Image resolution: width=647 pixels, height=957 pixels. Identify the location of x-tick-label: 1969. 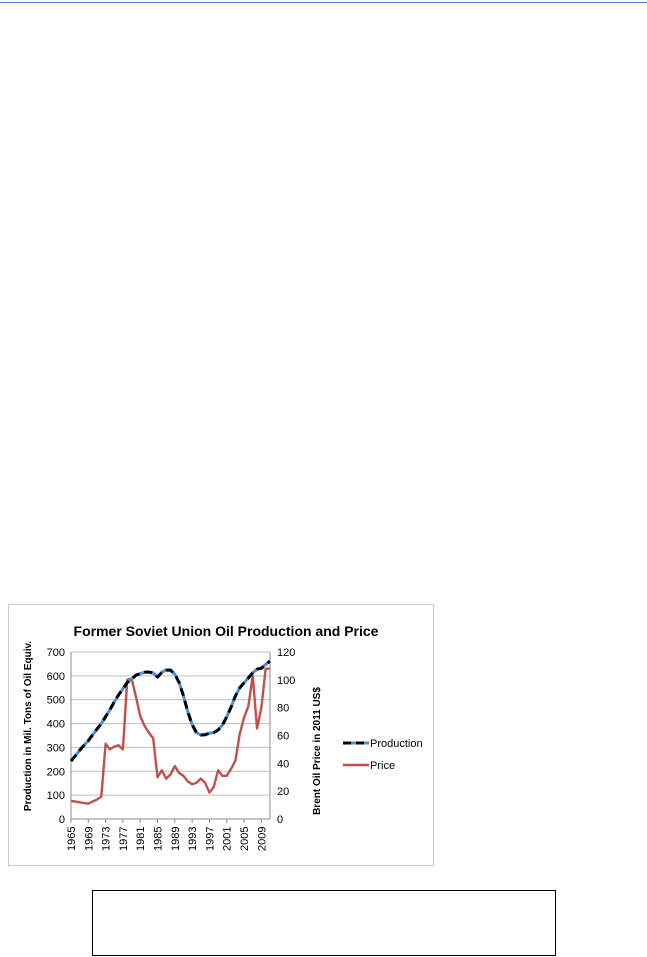
(89, 839).